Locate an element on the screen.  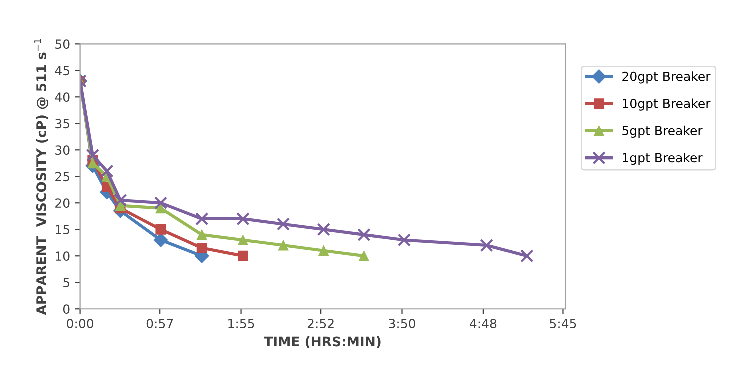
y-axis-title: APPARENT VISCOSITY (cP) @ 511 s$^{−1}$ is located at coordinates (41, 177).